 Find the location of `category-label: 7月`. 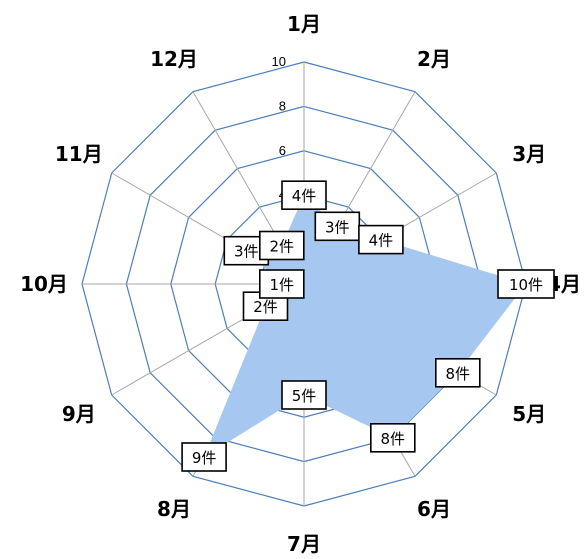

category-label: 7月 is located at coordinates (304, 544).